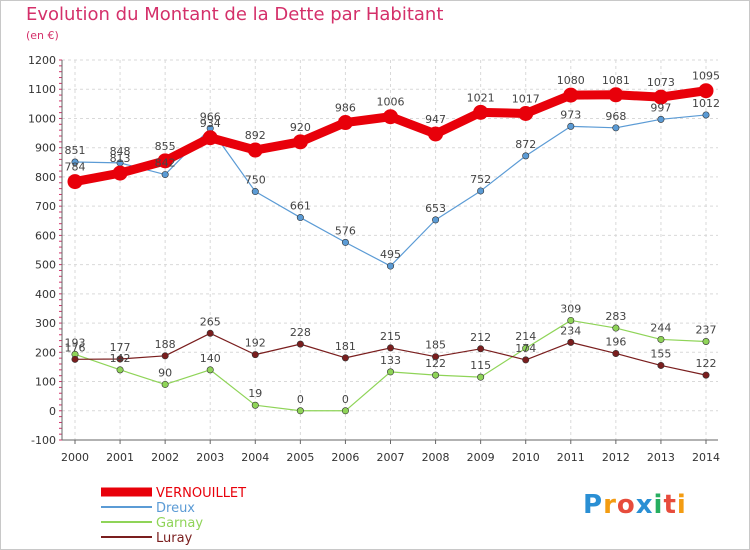 Image resolution: width=750 pixels, height=550 pixels. What do you see at coordinates (255, 180) in the screenshot?
I see `data-label: 750` at bounding box center [255, 180].